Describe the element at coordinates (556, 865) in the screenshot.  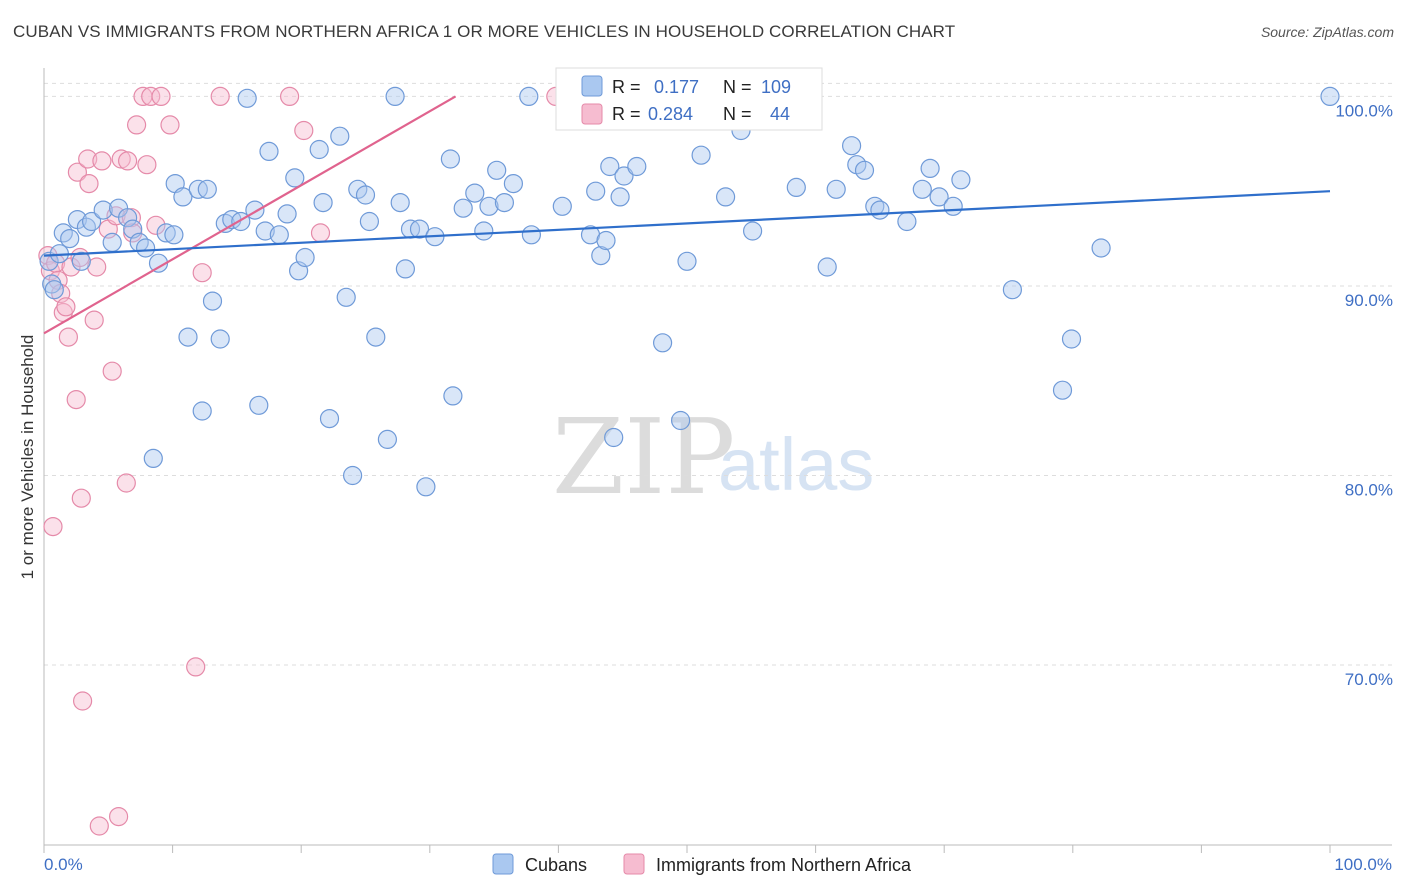
I see `legend-label-cubans: Cubans` at that location.